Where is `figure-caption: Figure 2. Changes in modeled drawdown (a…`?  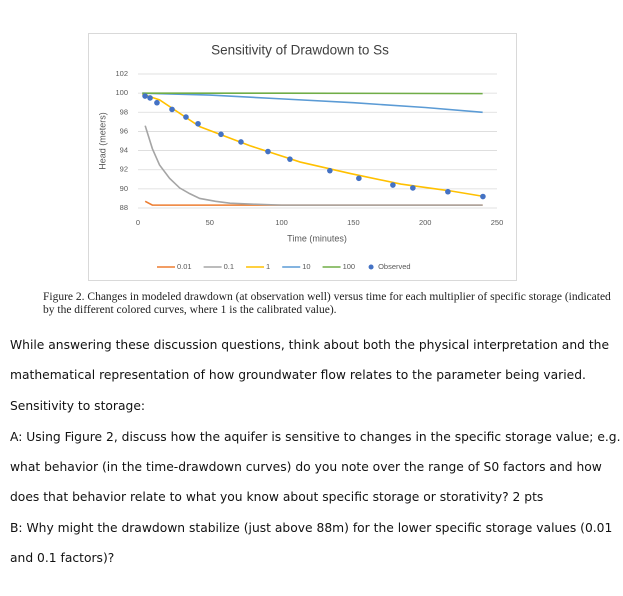 figure-caption: Figure 2. Changes in modeled drawdown (a… is located at coordinates (327, 303).